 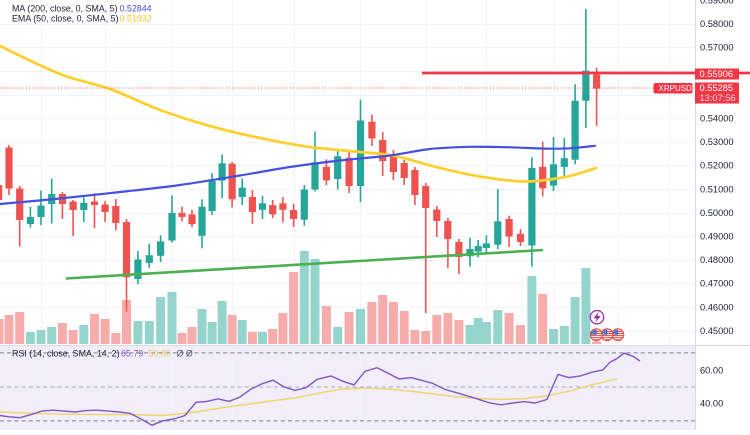 What do you see at coordinates (717, 48) in the screenshot?
I see `svg-text: 0.57000` at bounding box center [717, 48].